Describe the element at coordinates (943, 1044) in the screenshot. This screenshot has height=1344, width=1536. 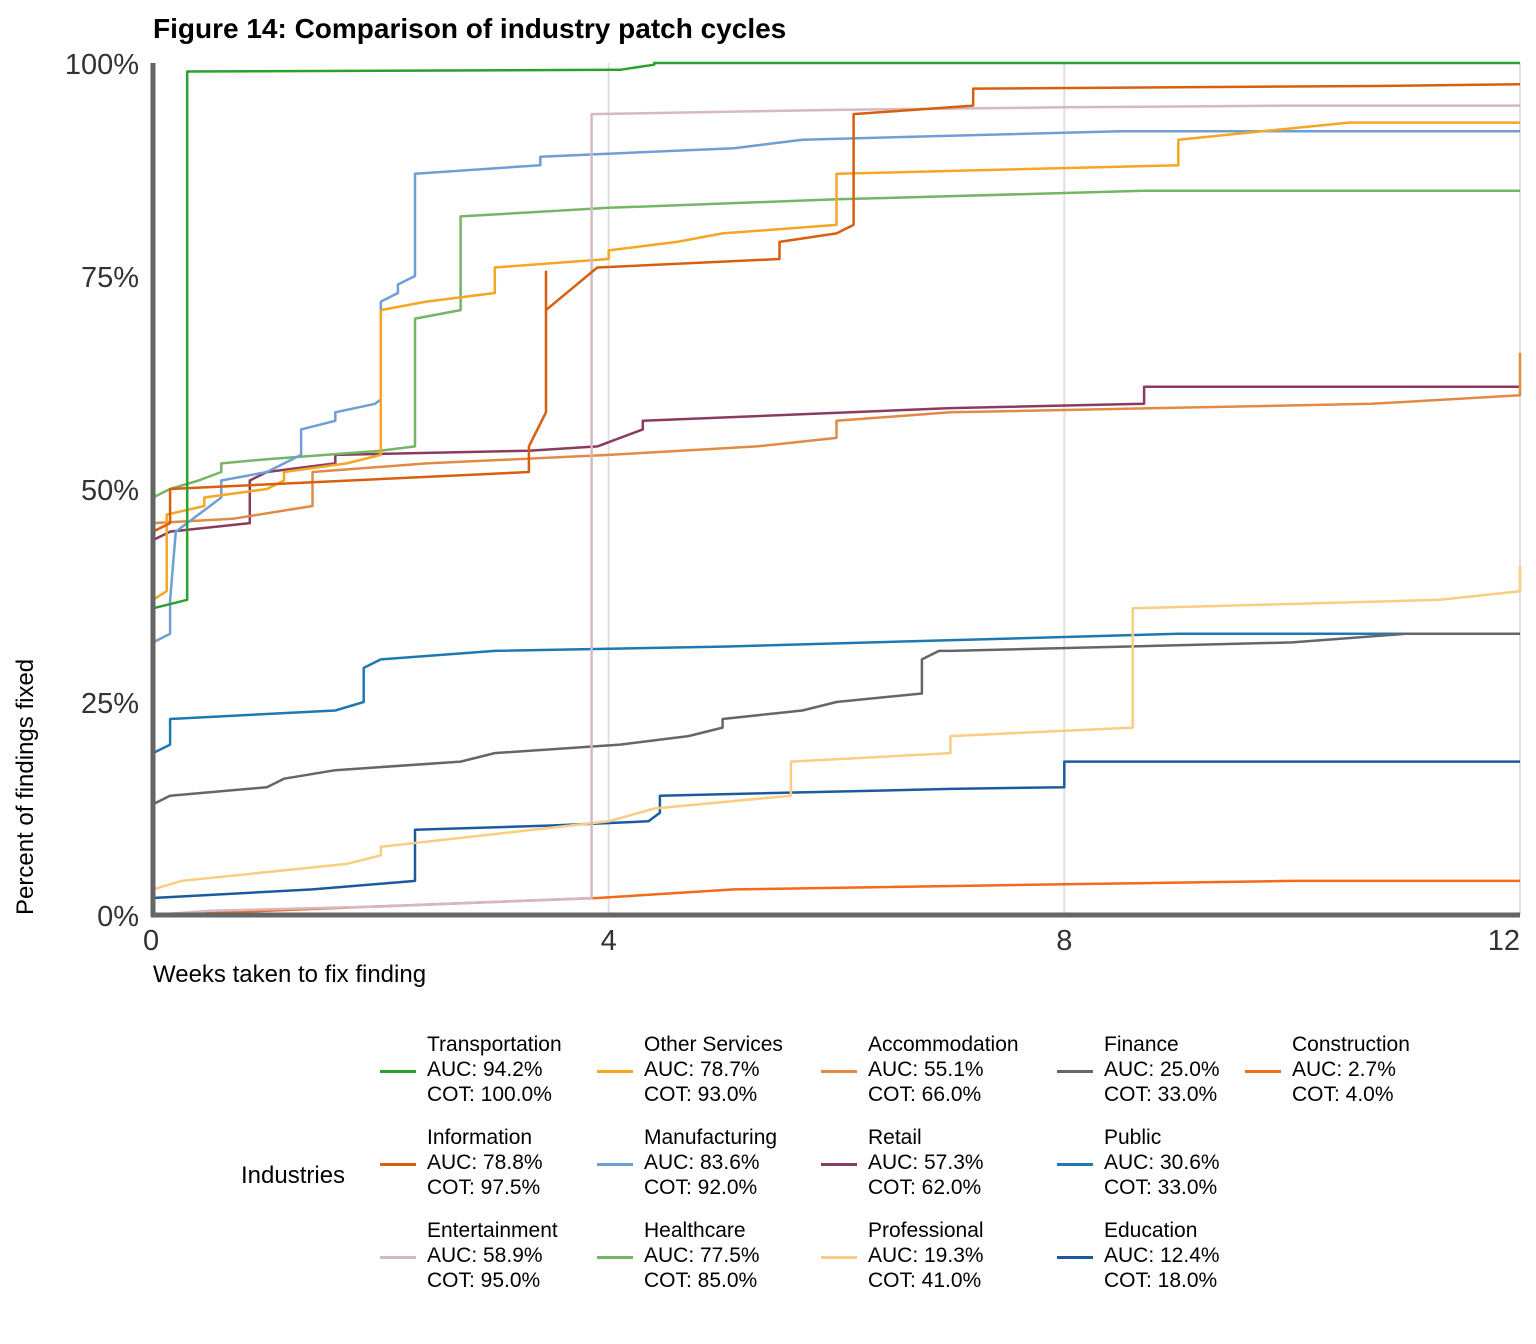
I see `legend-series-name: Accommodation` at that location.